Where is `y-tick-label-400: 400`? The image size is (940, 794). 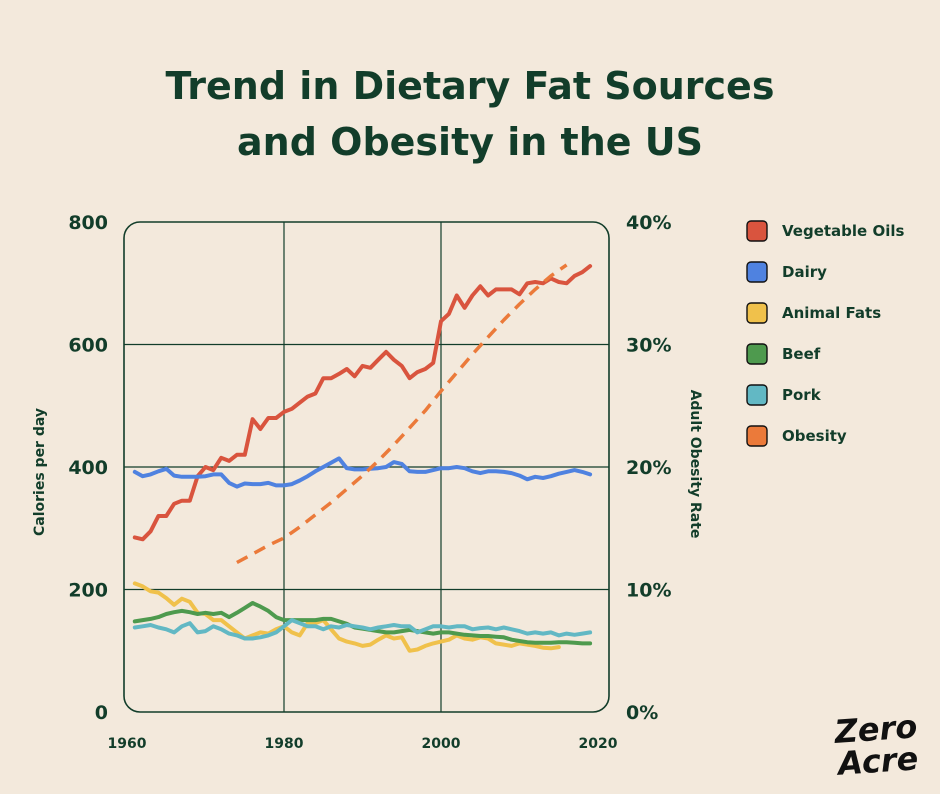 y-tick-label-400: 400 is located at coordinates (88, 468).